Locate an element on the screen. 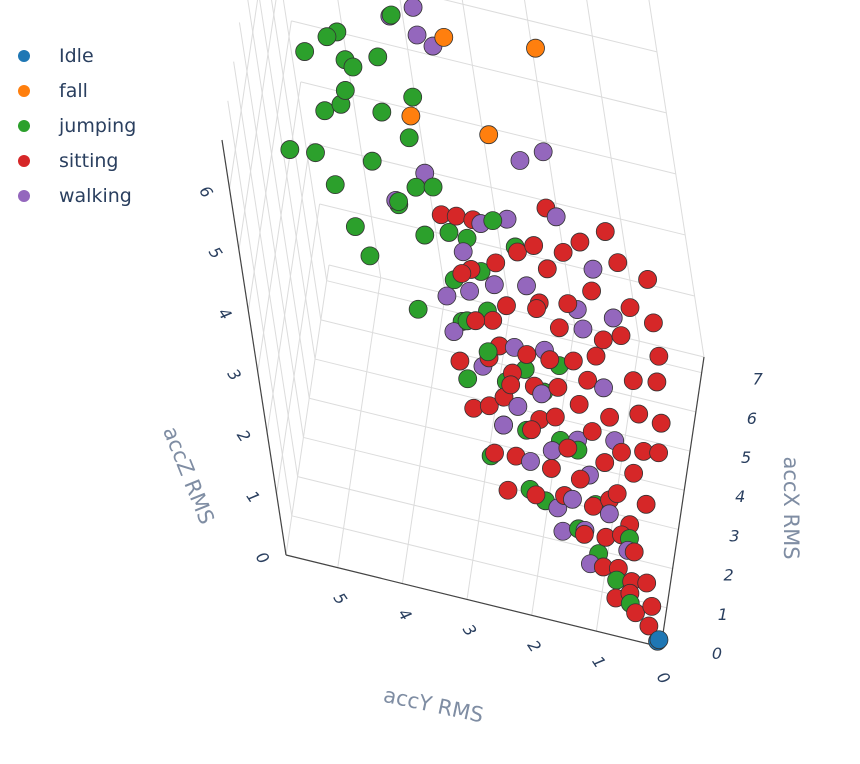  z-tick-label: 6 is located at coordinates (205, 191).